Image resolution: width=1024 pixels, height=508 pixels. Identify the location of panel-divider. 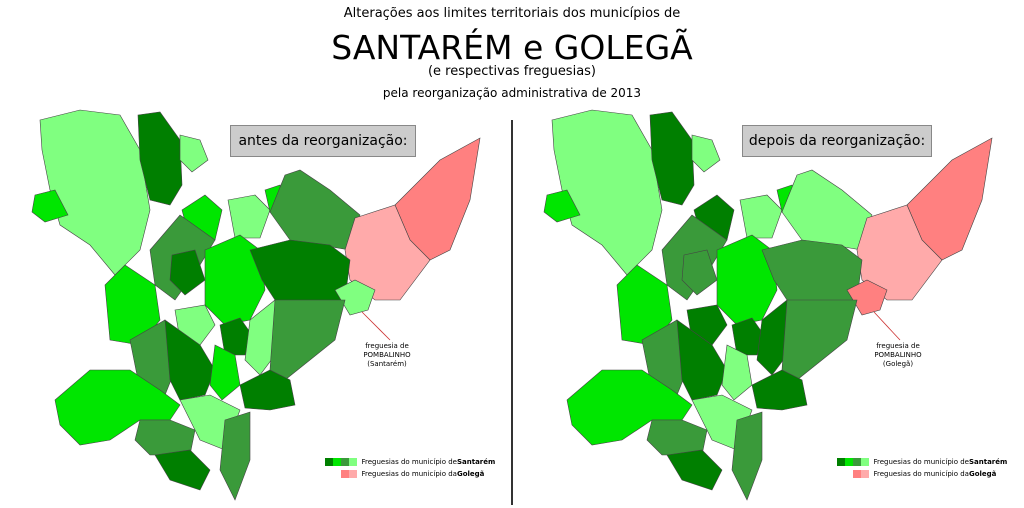
(512, 312).